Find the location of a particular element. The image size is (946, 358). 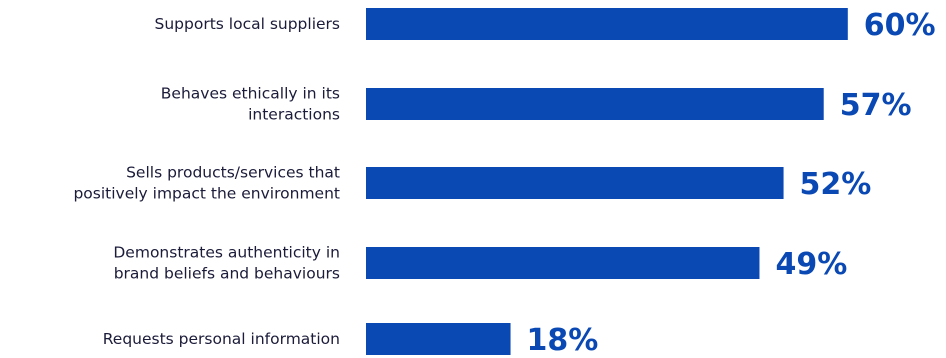

value-label: 57% is located at coordinates (876, 105).